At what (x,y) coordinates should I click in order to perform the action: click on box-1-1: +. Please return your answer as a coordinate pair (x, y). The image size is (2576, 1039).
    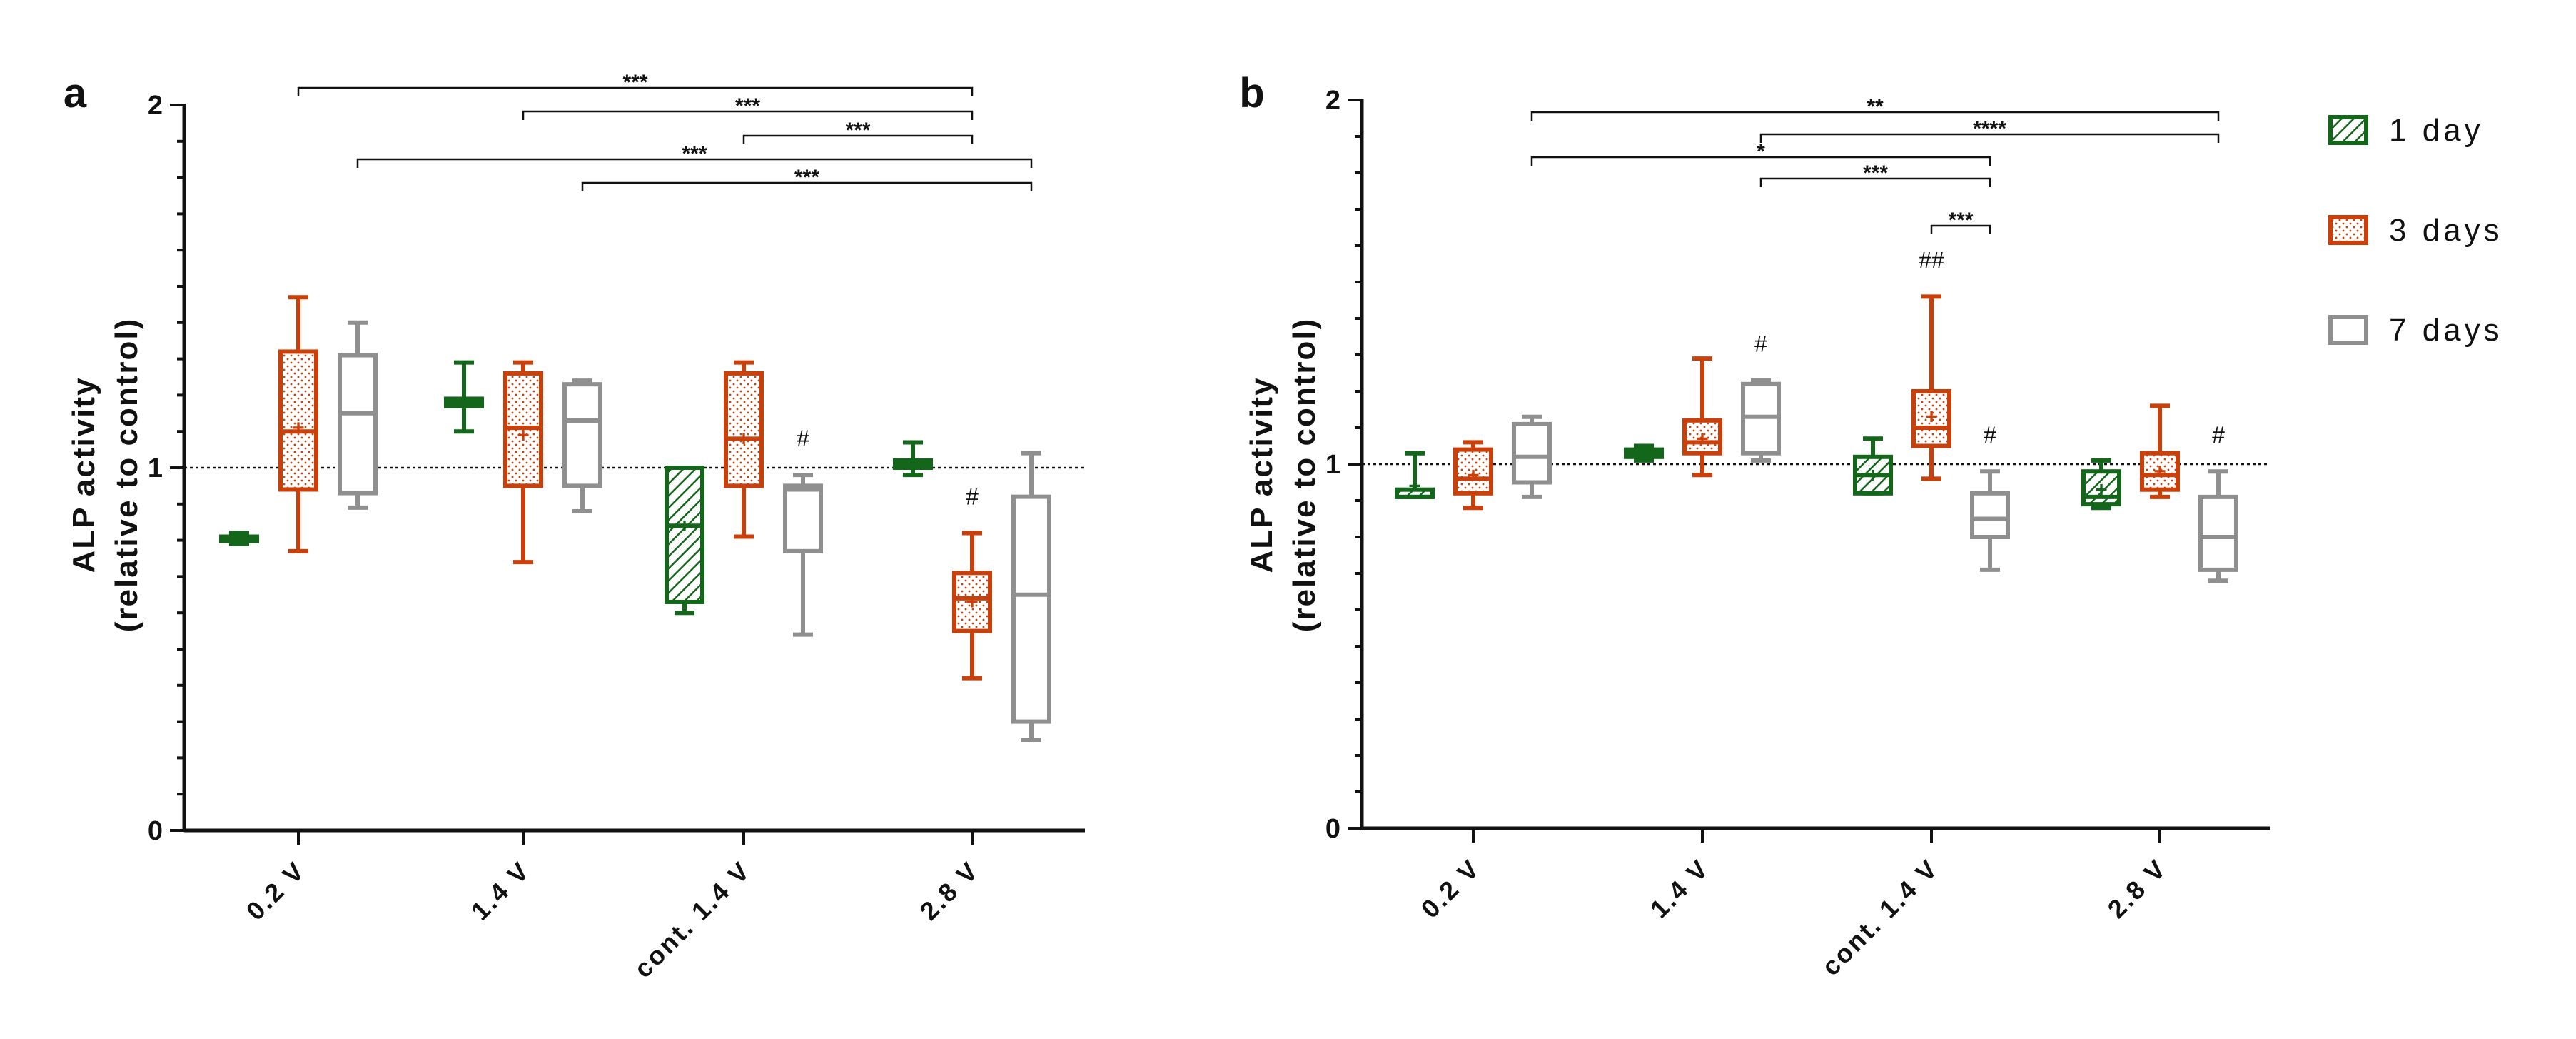
    Looking at the image, I should click on (1702, 417).